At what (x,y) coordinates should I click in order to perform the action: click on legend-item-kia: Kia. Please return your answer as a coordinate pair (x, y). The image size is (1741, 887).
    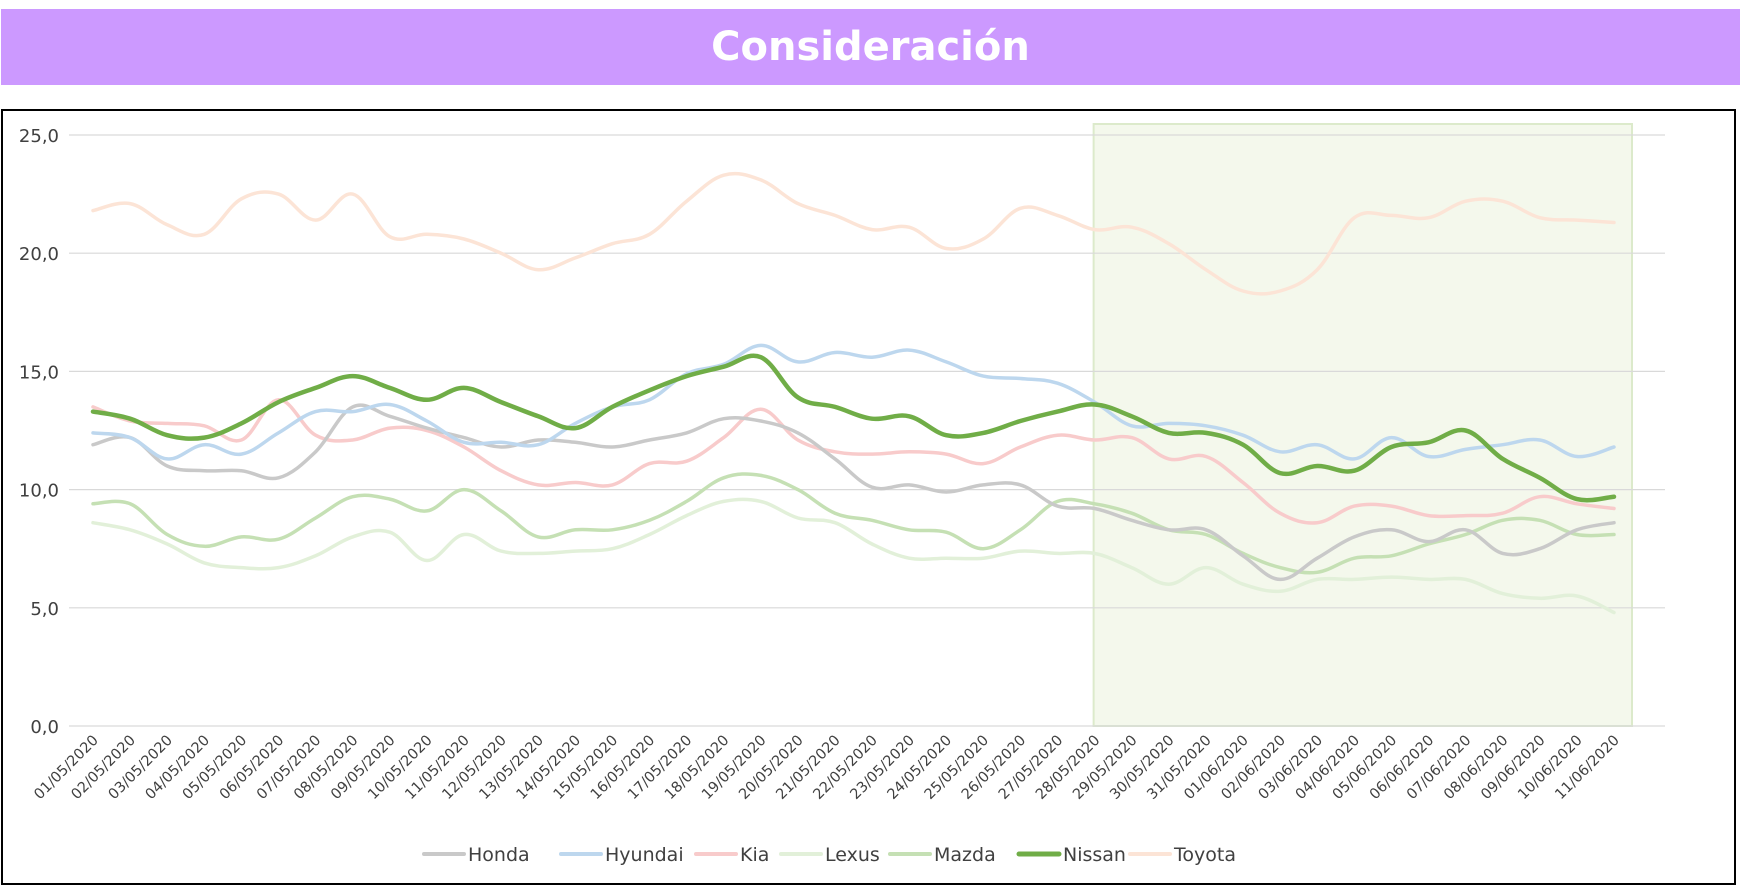
    Looking at the image, I should click on (731, 855).